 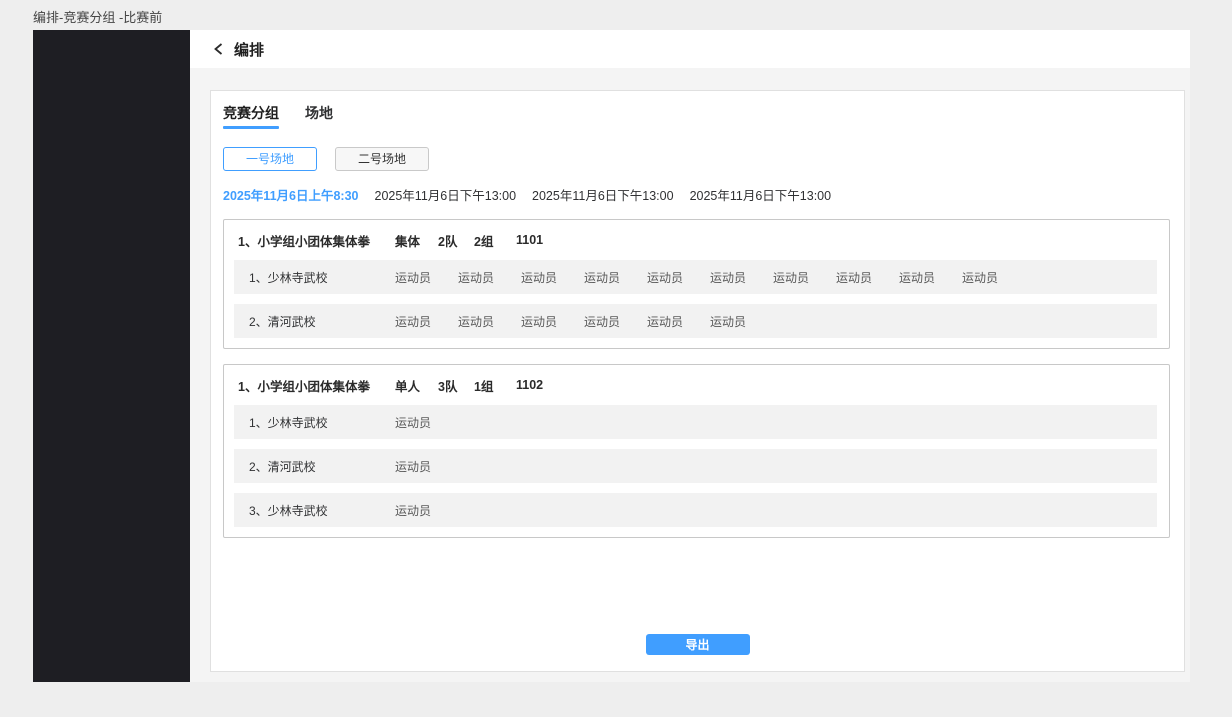 What do you see at coordinates (697, 644) in the screenshot?
I see `export-button: 导出` at bounding box center [697, 644].